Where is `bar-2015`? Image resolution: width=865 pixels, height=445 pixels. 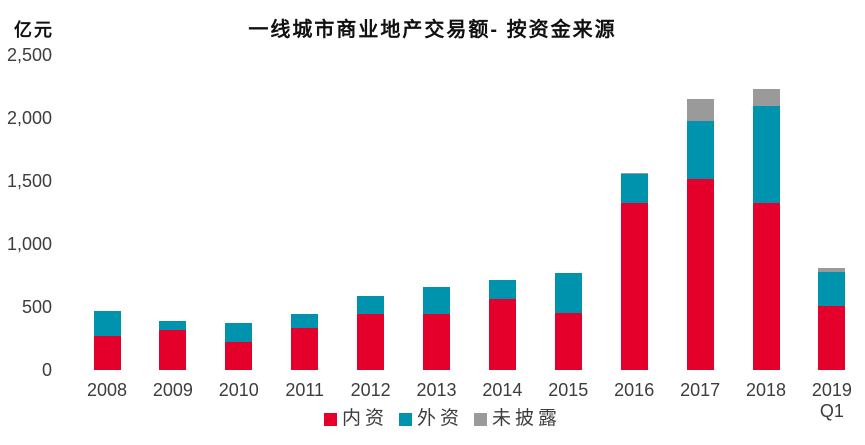
bar-2015 is located at coordinates (568, 321).